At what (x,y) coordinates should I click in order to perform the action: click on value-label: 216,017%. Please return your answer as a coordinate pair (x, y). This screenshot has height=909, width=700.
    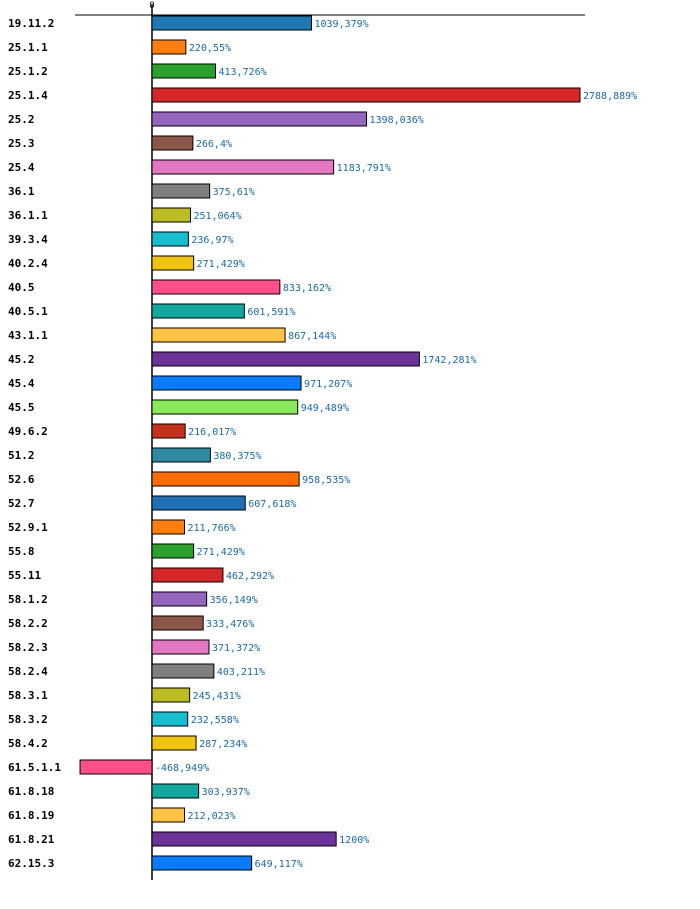
    Looking at the image, I should click on (212, 432).